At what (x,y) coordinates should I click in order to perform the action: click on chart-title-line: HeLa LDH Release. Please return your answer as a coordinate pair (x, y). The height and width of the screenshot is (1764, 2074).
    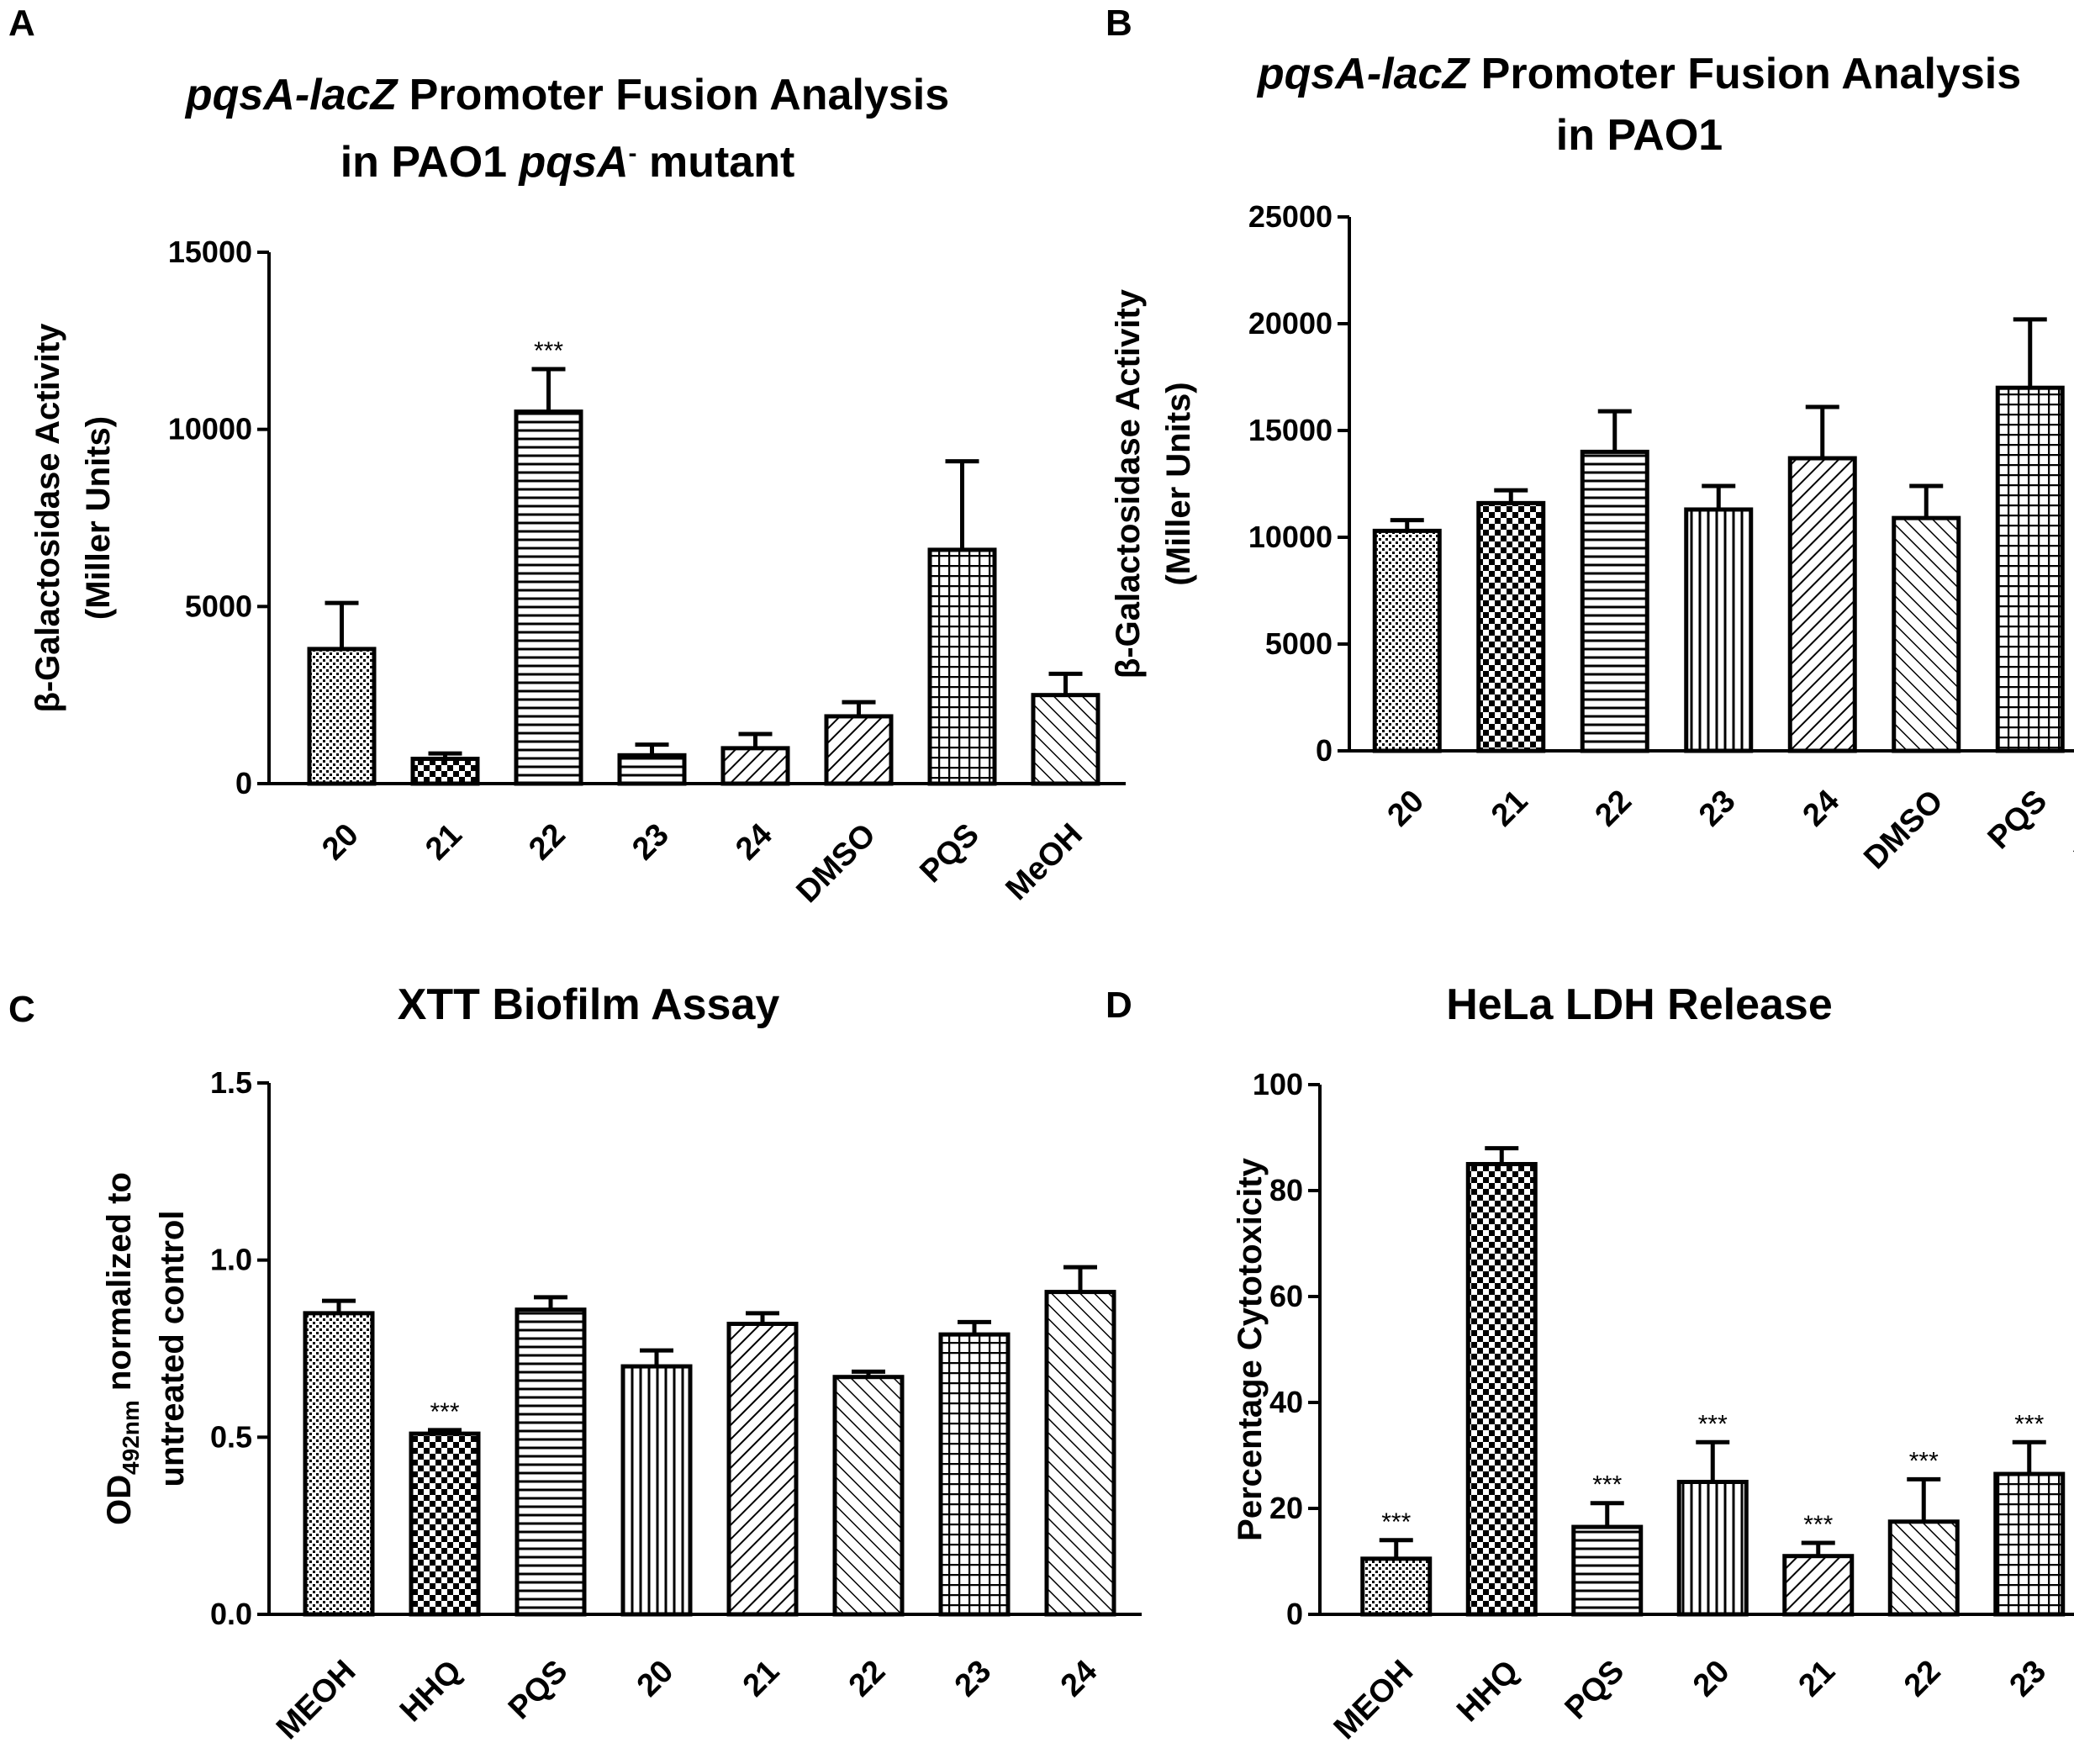
    Looking at the image, I should click on (1639, 1004).